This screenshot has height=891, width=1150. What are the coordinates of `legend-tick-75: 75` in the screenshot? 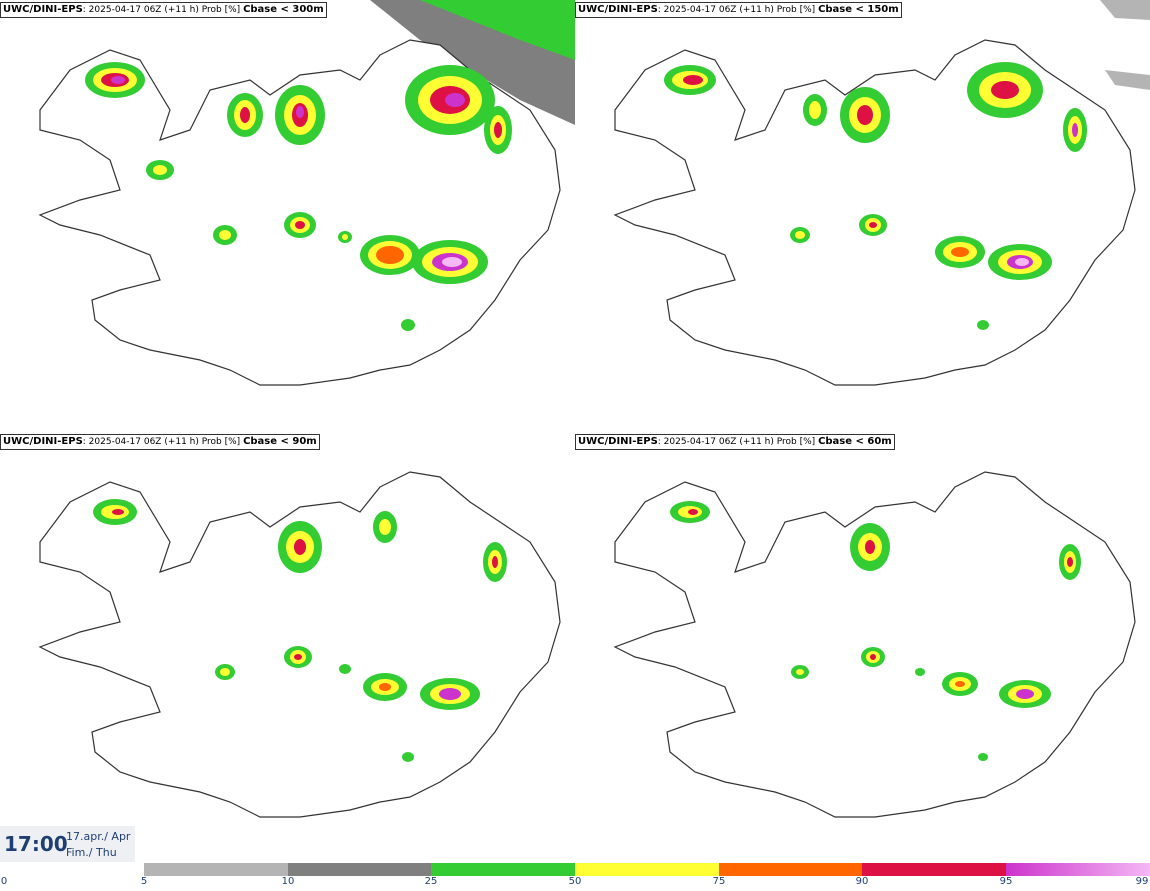 It's located at (719, 881).